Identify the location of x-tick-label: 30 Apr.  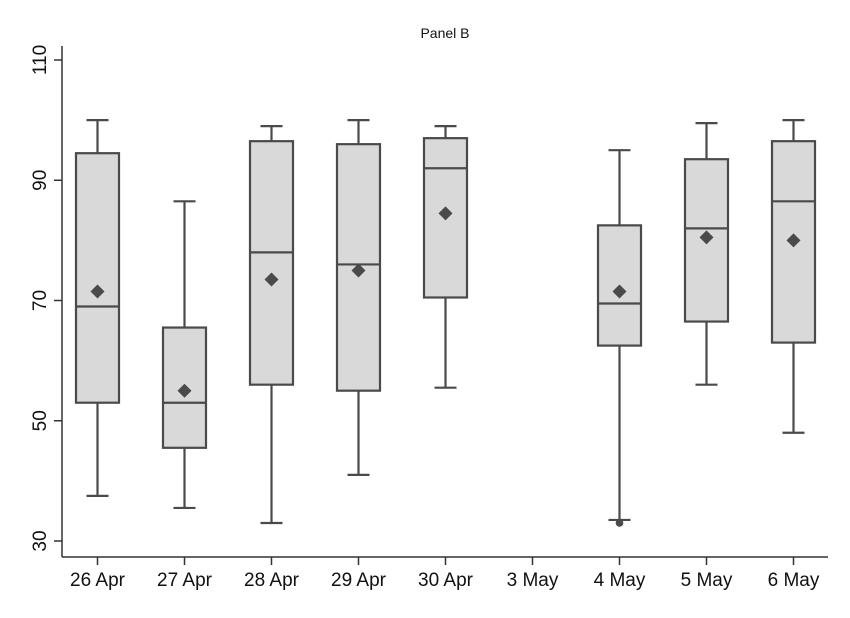
(446, 580).